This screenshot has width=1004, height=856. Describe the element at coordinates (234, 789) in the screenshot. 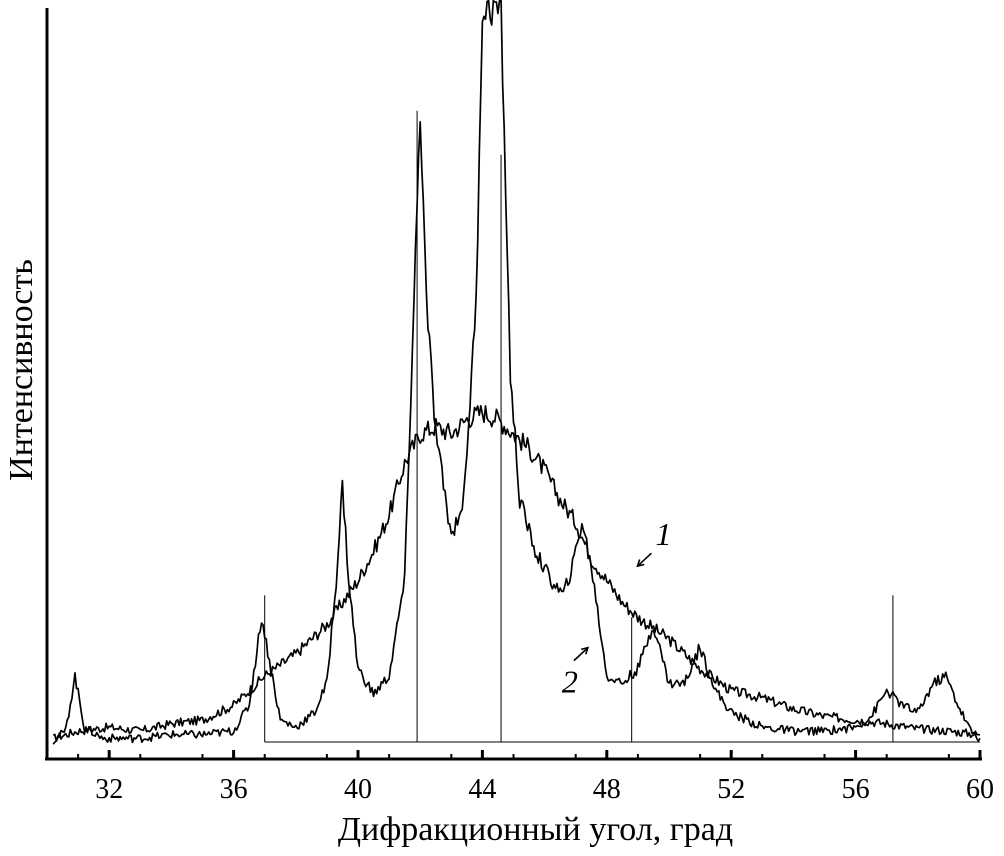

I see `x-tick-label: 36` at that location.